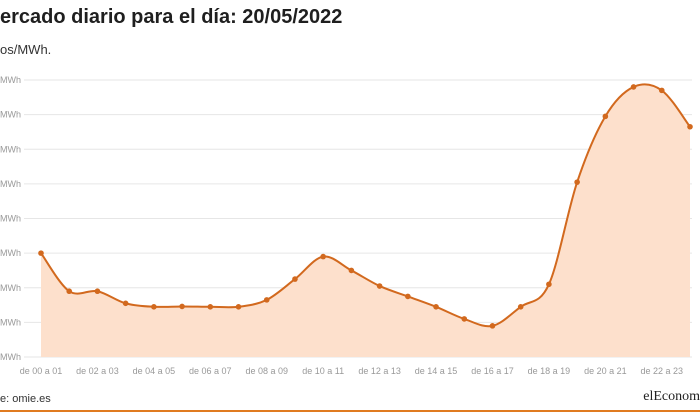 This screenshot has width=700, height=420. I want to click on x-tick-label: de 00 a 01, so click(41, 371).